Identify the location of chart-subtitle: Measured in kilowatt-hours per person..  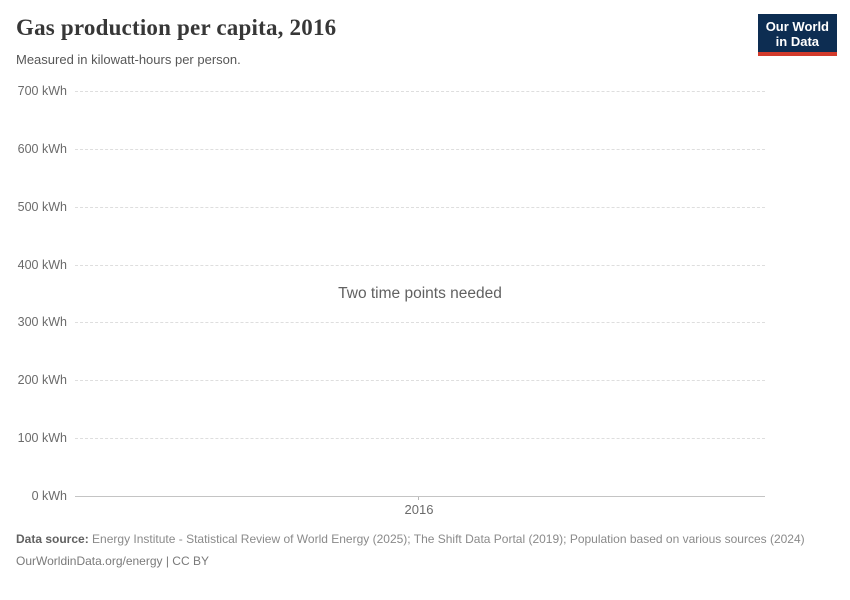
(128, 59).